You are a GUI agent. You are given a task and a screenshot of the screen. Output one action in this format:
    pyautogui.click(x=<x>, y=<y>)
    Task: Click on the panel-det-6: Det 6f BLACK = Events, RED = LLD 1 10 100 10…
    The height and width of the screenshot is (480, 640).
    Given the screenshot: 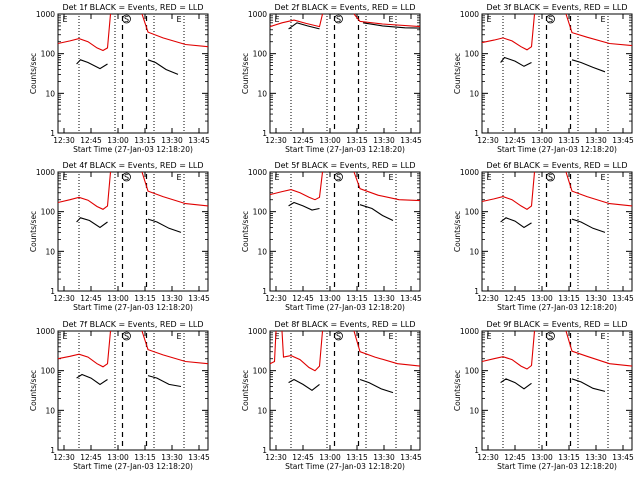 What is the action you would take?
    pyautogui.click(x=543, y=236)
    